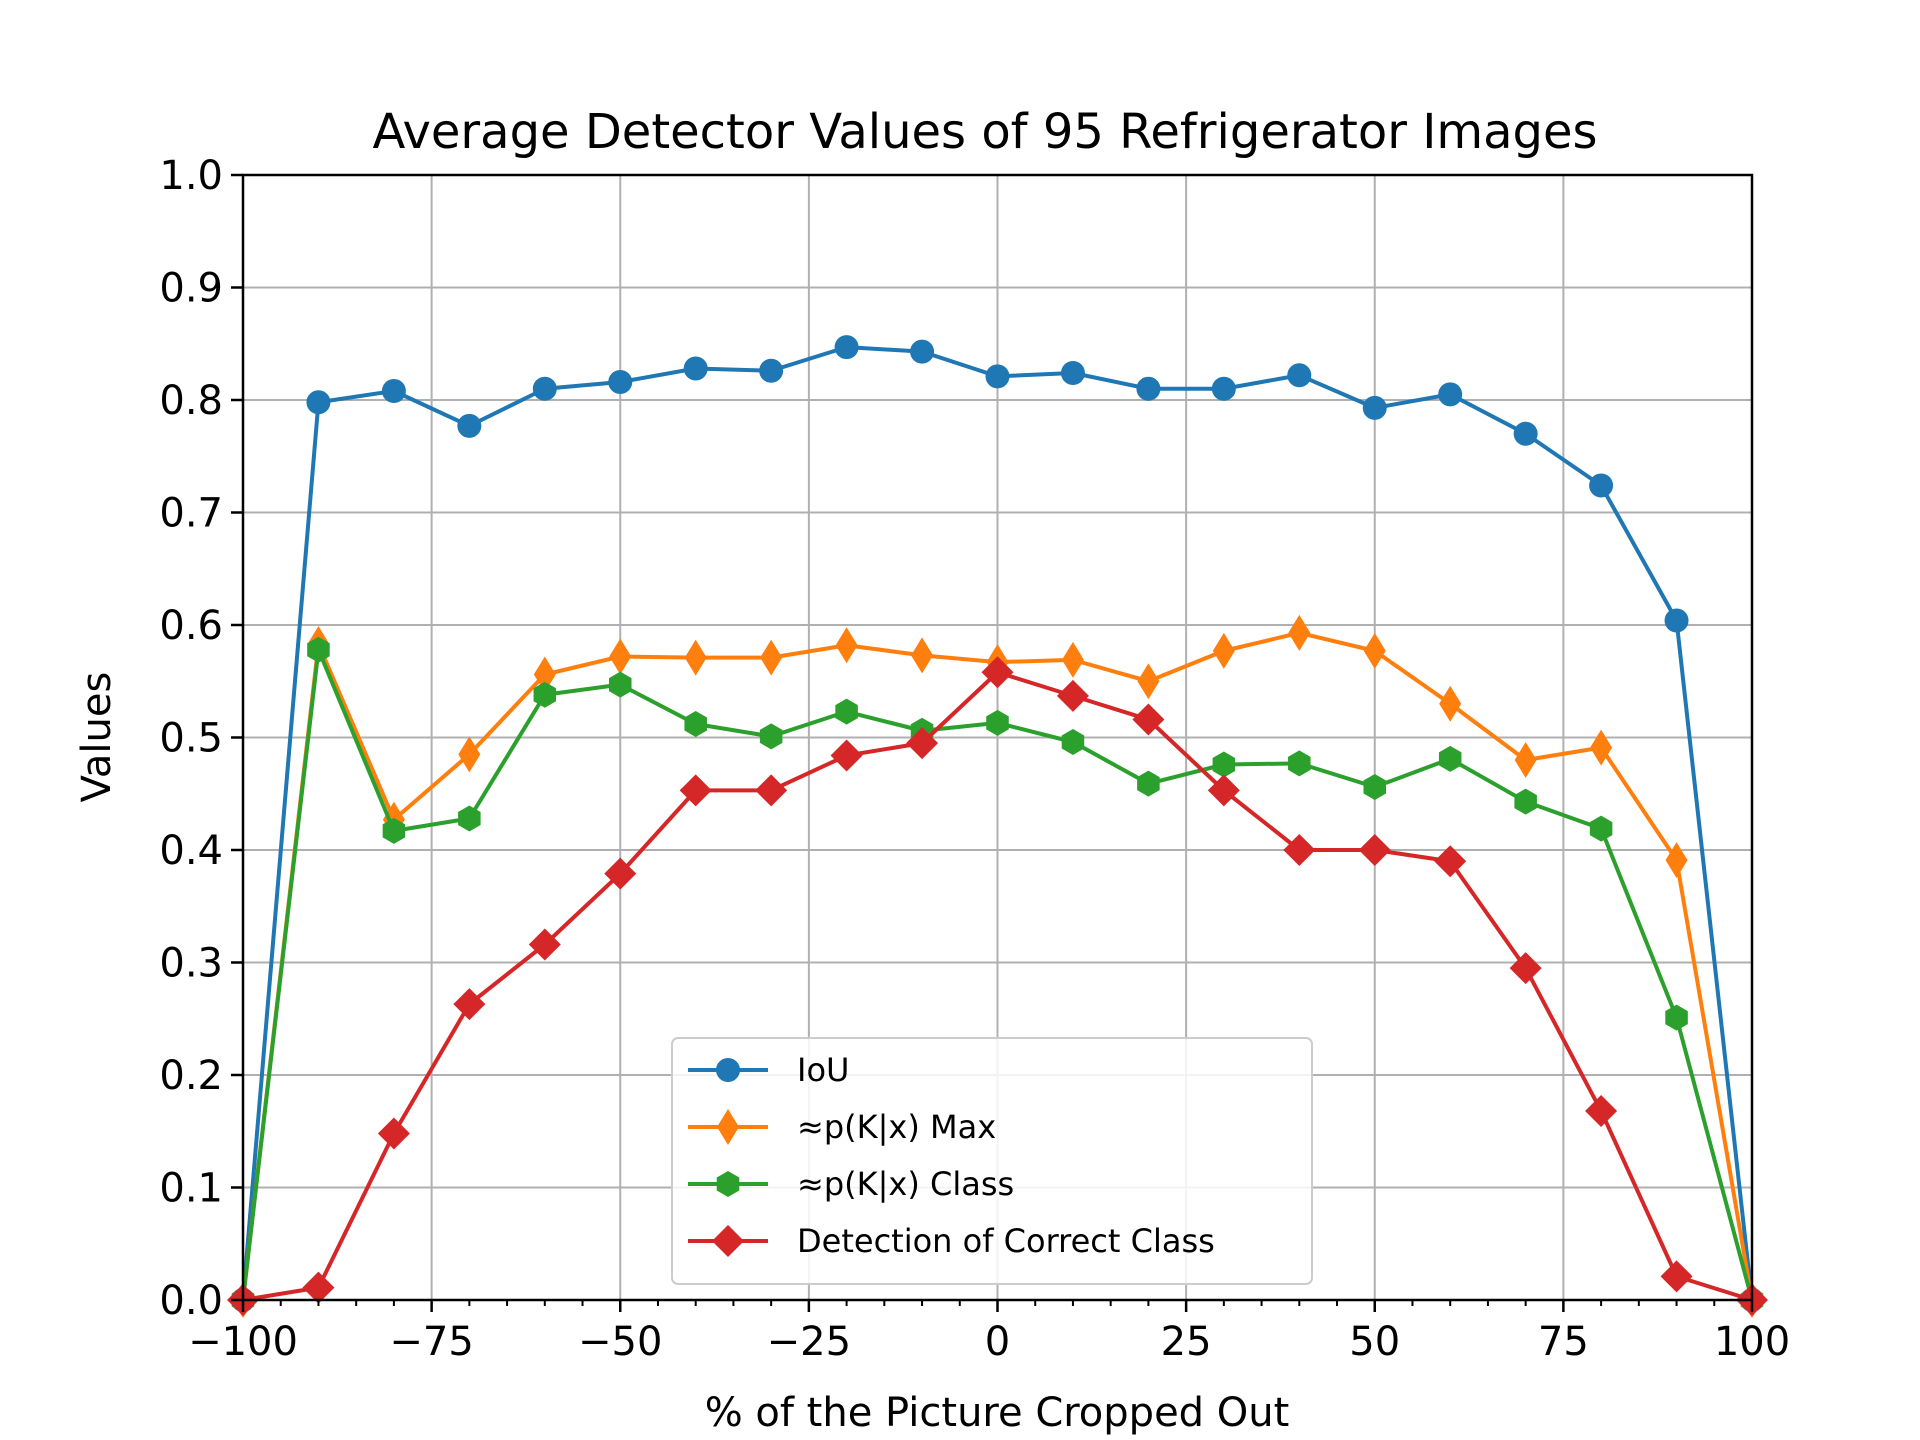  I want to click on x-tick-label: −75, so click(431, 1342).